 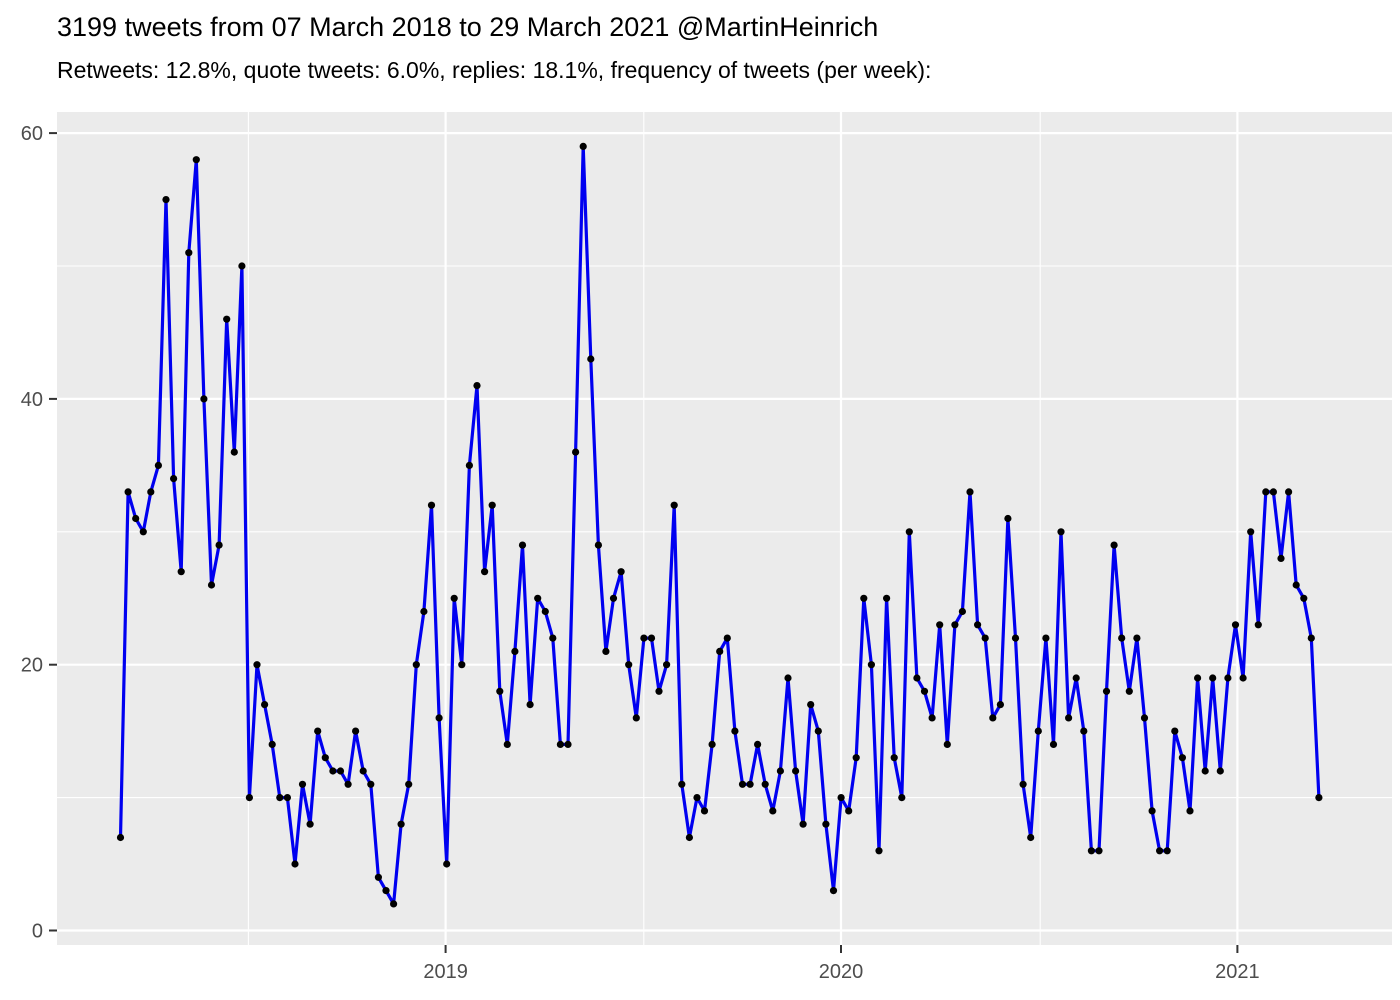 What do you see at coordinates (32, 134) in the screenshot?
I see `y-axis-tick-label: 60` at bounding box center [32, 134].